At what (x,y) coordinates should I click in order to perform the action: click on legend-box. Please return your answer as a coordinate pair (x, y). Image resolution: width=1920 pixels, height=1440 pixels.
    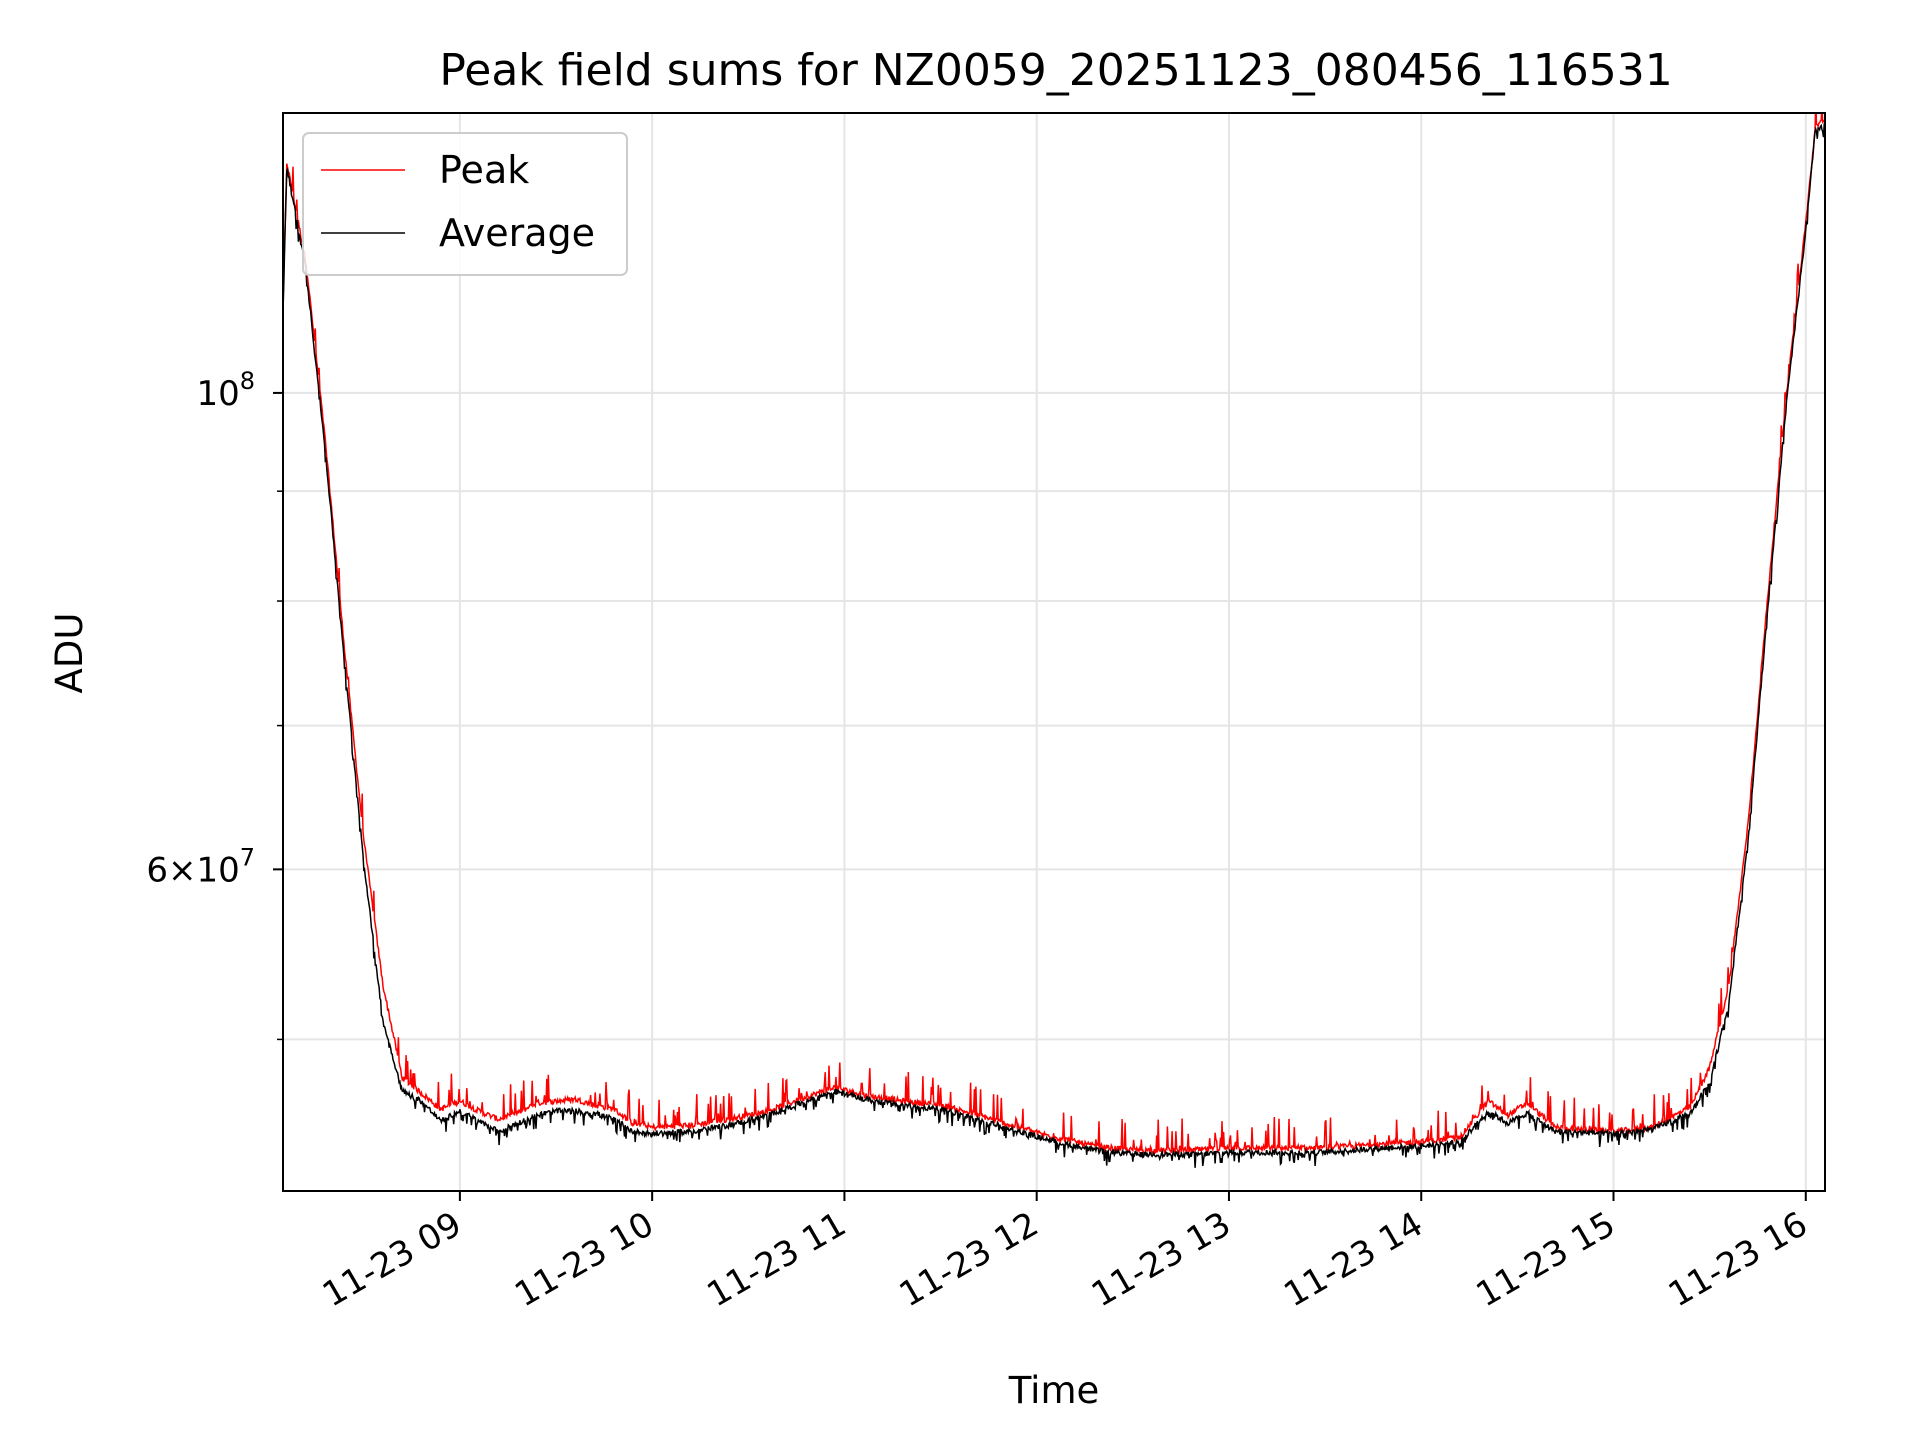
    Looking at the image, I should click on (465, 204).